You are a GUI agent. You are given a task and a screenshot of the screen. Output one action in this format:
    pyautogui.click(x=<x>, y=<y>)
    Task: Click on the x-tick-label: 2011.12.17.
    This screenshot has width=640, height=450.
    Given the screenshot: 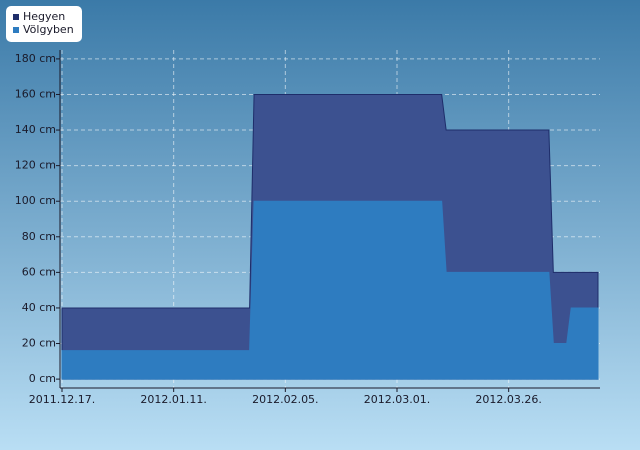 What is the action you would take?
    pyautogui.click(x=62, y=399)
    